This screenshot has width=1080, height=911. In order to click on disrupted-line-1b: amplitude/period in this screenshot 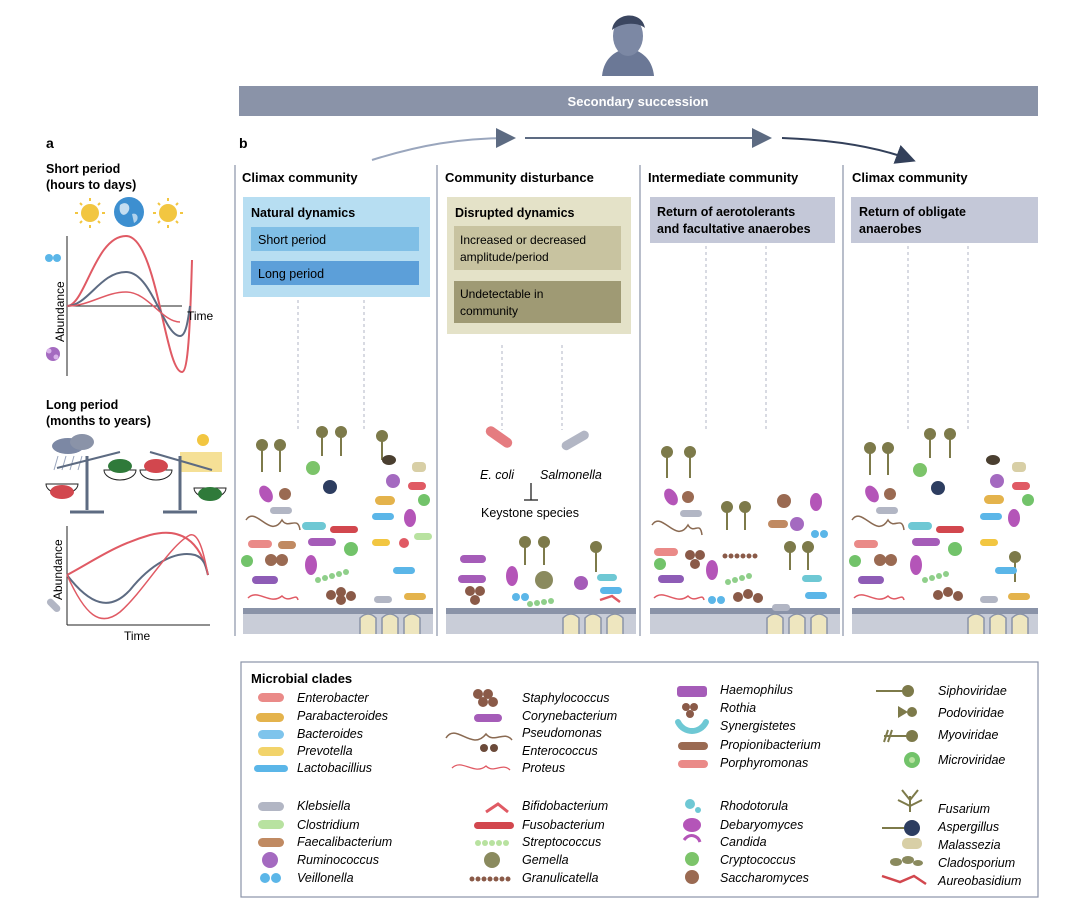, I will do `click(504, 257)`.